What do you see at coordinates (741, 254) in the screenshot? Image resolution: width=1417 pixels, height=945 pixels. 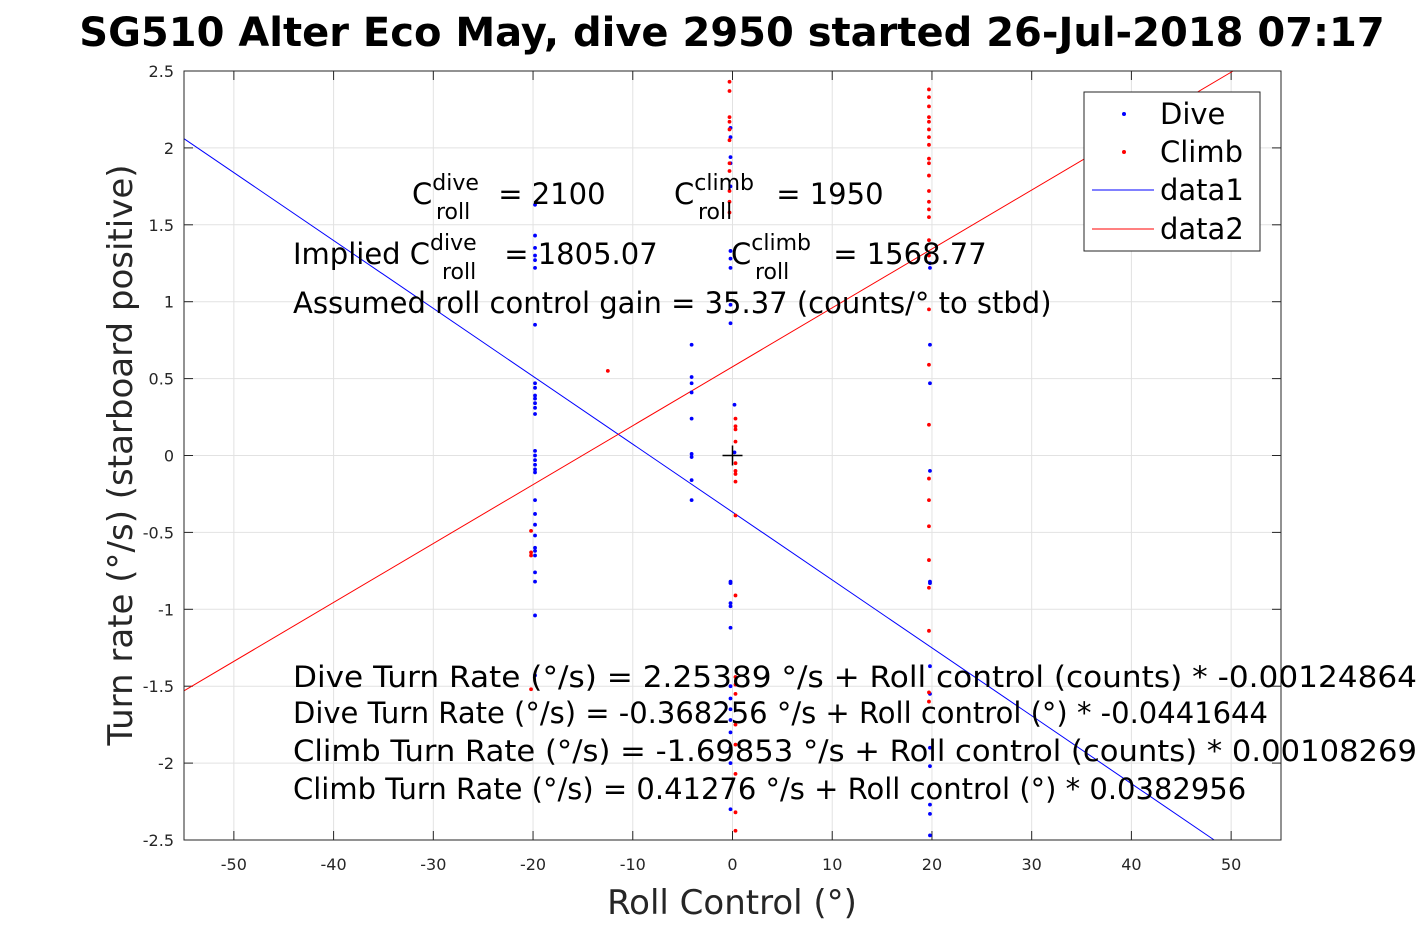 I see `implied-climb-prefix: C` at bounding box center [741, 254].